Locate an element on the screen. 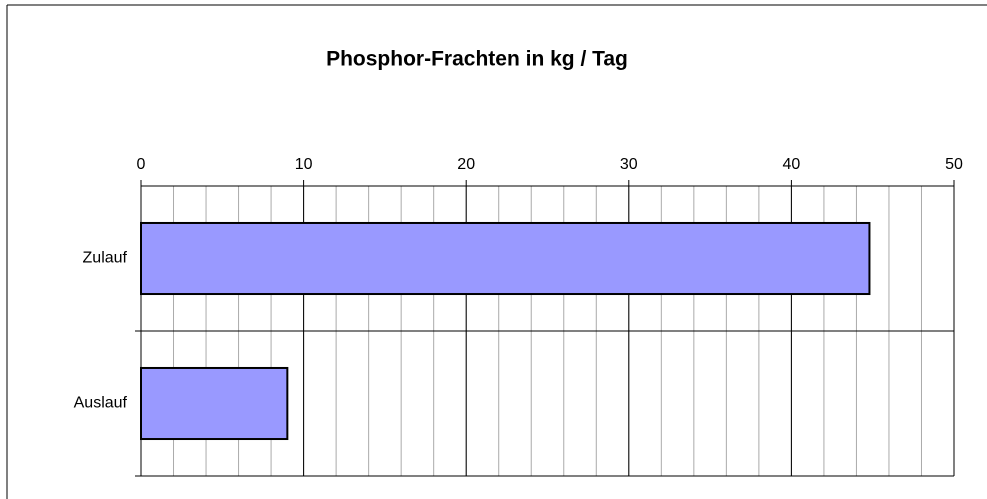  x-tick-label: 30 is located at coordinates (629, 164).